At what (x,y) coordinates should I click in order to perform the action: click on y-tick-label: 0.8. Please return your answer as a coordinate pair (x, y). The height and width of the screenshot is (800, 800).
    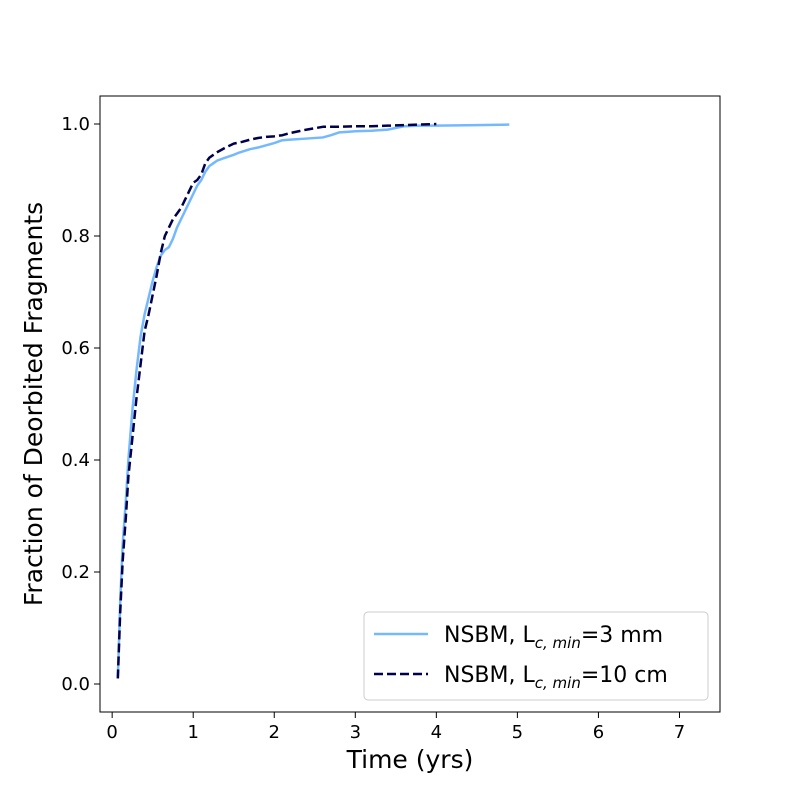
    Looking at the image, I should click on (75, 236).